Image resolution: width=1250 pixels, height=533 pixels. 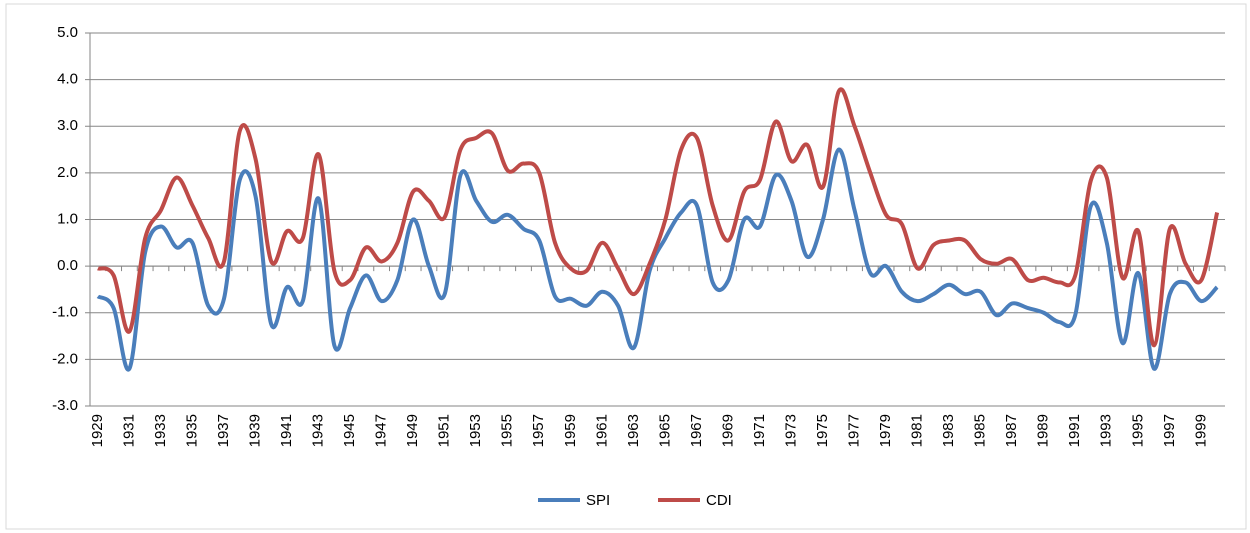 What do you see at coordinates (67, 125) in the screenshot?
I see `y-tick-label: 3.0` at bounding box center [67, 125].